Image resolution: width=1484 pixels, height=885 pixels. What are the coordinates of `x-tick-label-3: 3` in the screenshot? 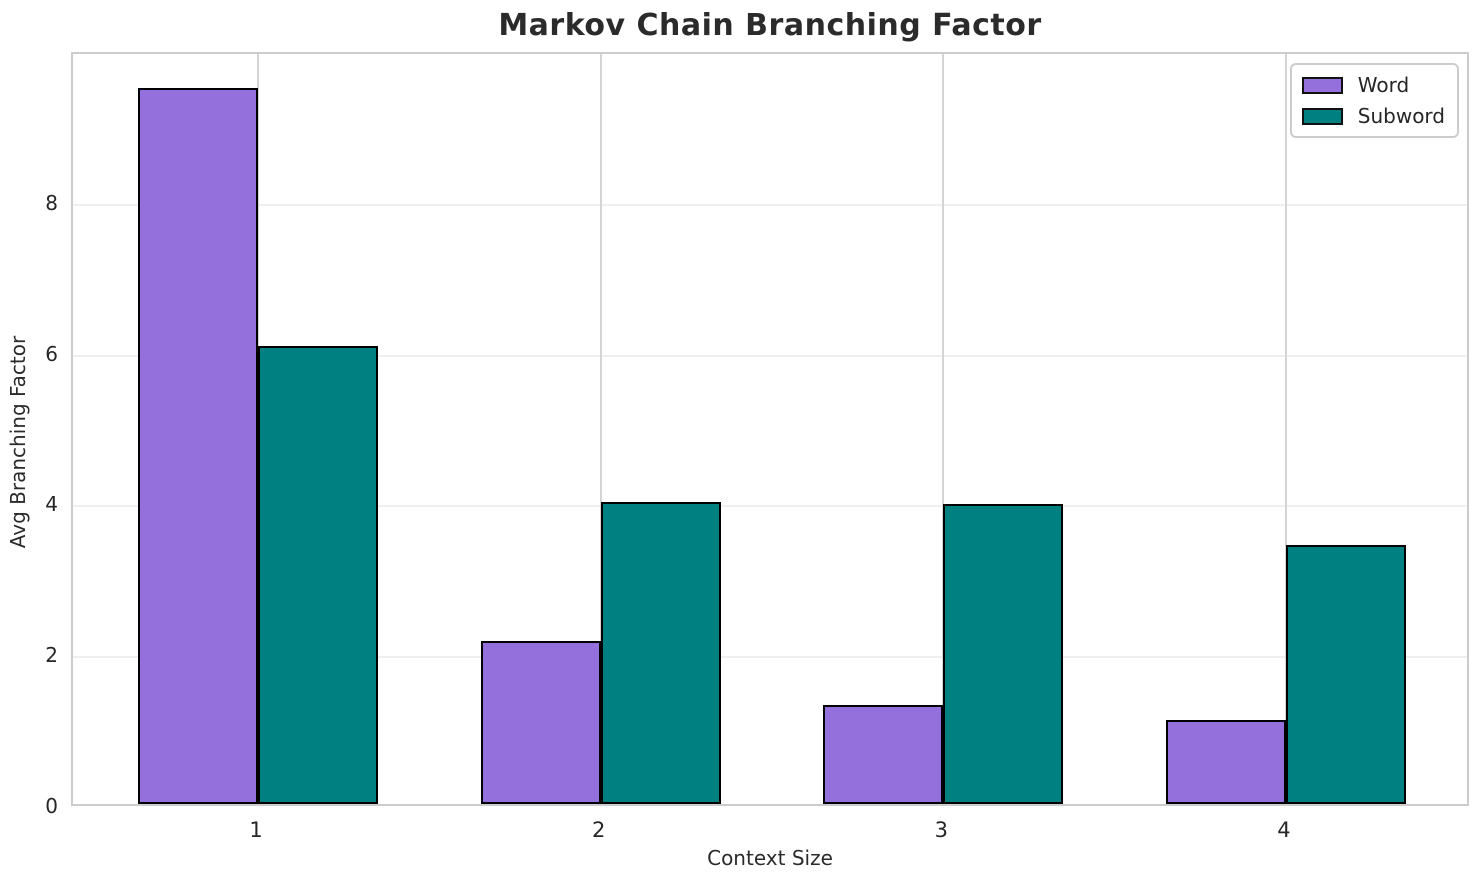 It's located at (941, 830).